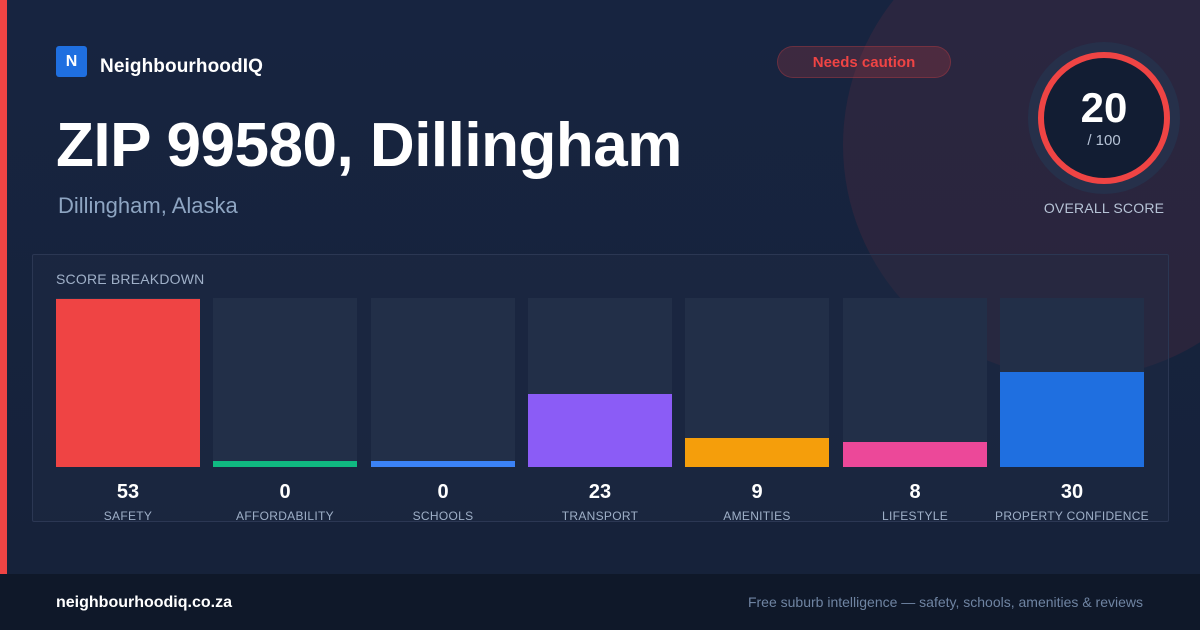 Image resolution: width=1200 pixels, height=630 pixels. What do you see at coordinates (757, 492) in the screenshot?
I see `bar-value: 9` at bounding box center [757, 492].